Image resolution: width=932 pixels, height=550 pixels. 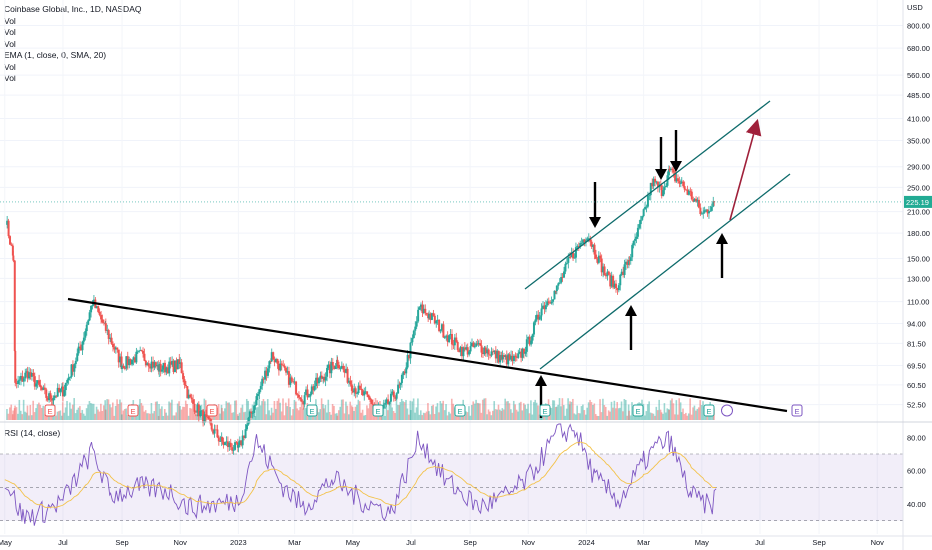 What do you see at coordinates (32, 433) in the screenshot?
I see `rsi-title: RSI (14, close)` at bounding box center [32, 433].